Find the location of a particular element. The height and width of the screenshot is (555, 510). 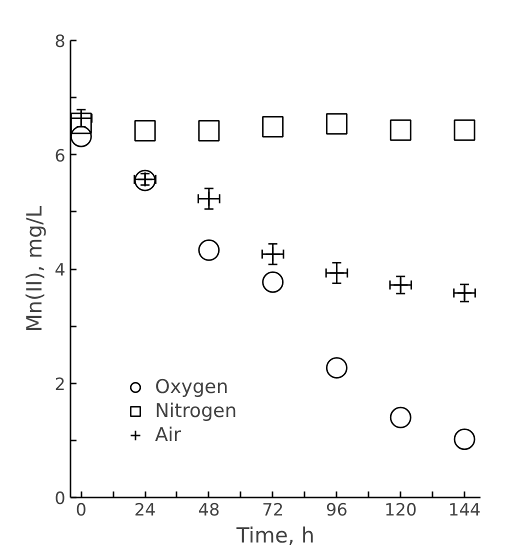

legend-label: Nitrogen is located at coordinates (196, 411).